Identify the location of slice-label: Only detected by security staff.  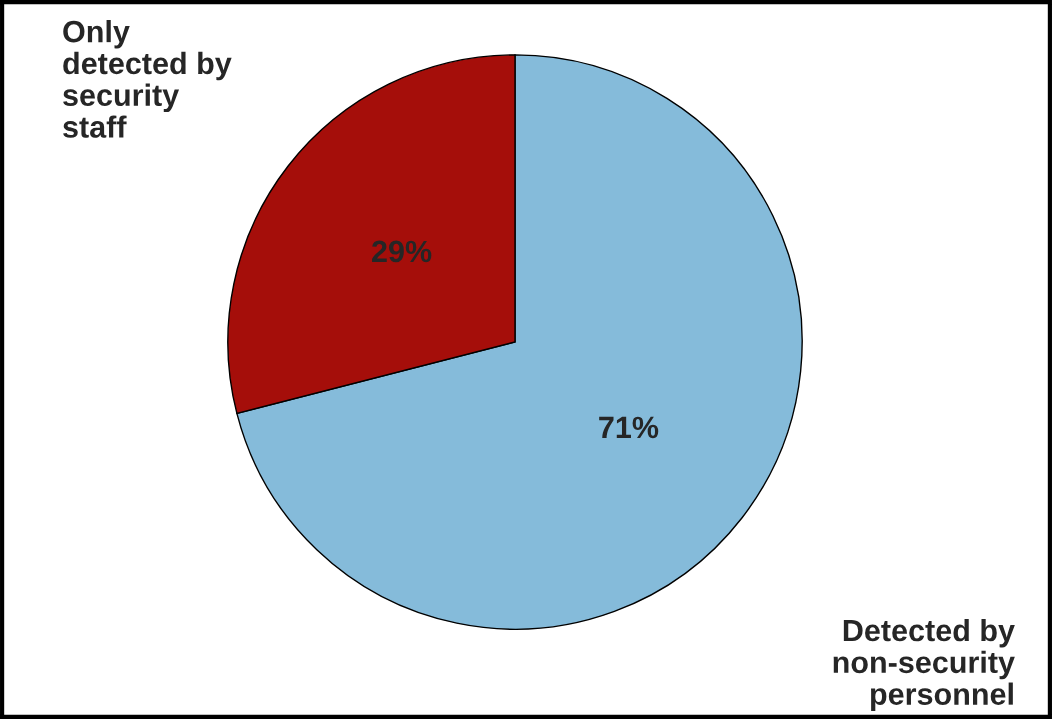
(147, 79).